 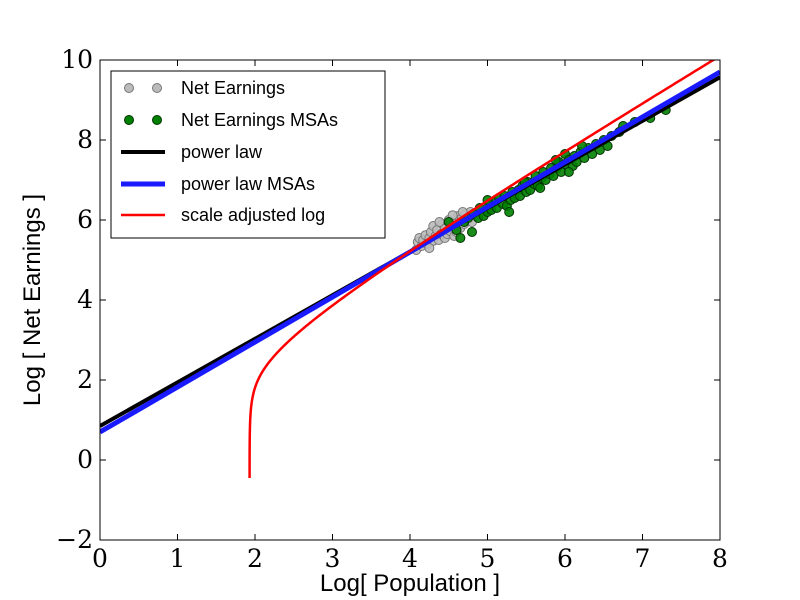 I want to click on y-tick-label: −2, so click(x=74, y=539).